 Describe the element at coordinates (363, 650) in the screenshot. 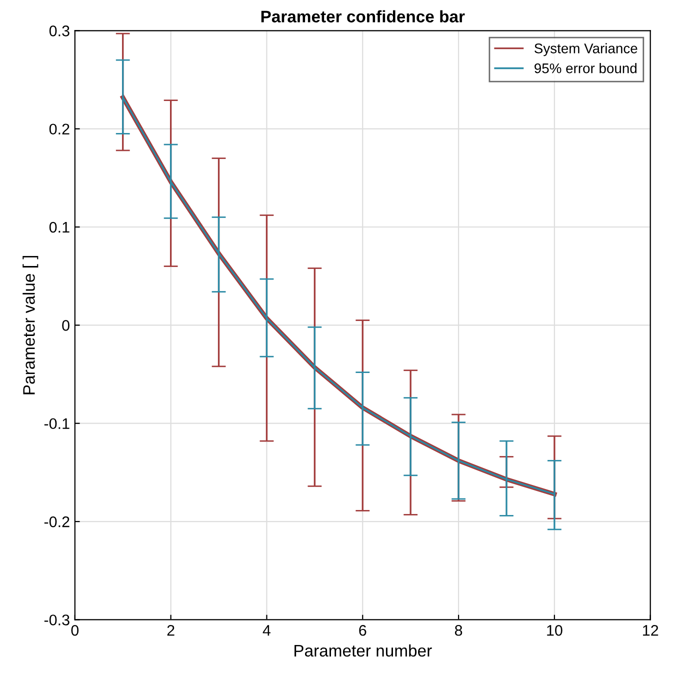

I see `x-axis-title: Parameter number` at that location.